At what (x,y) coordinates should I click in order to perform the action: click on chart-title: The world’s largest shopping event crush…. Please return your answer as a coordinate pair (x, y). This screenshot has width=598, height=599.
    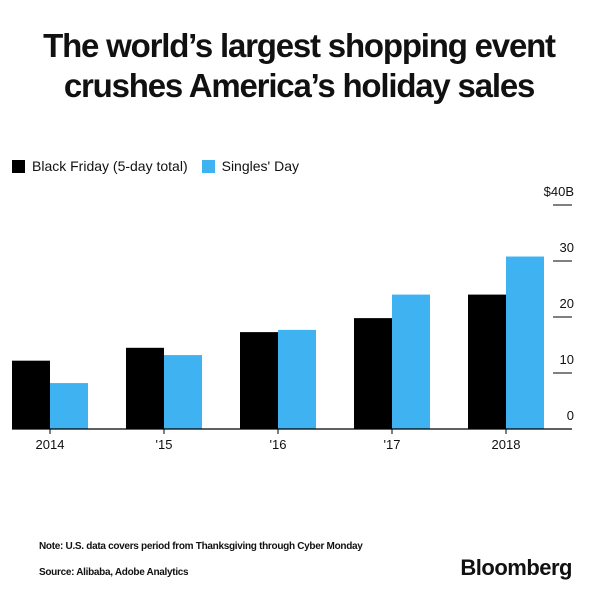
    Looking at the image, I should click on (299, 66).